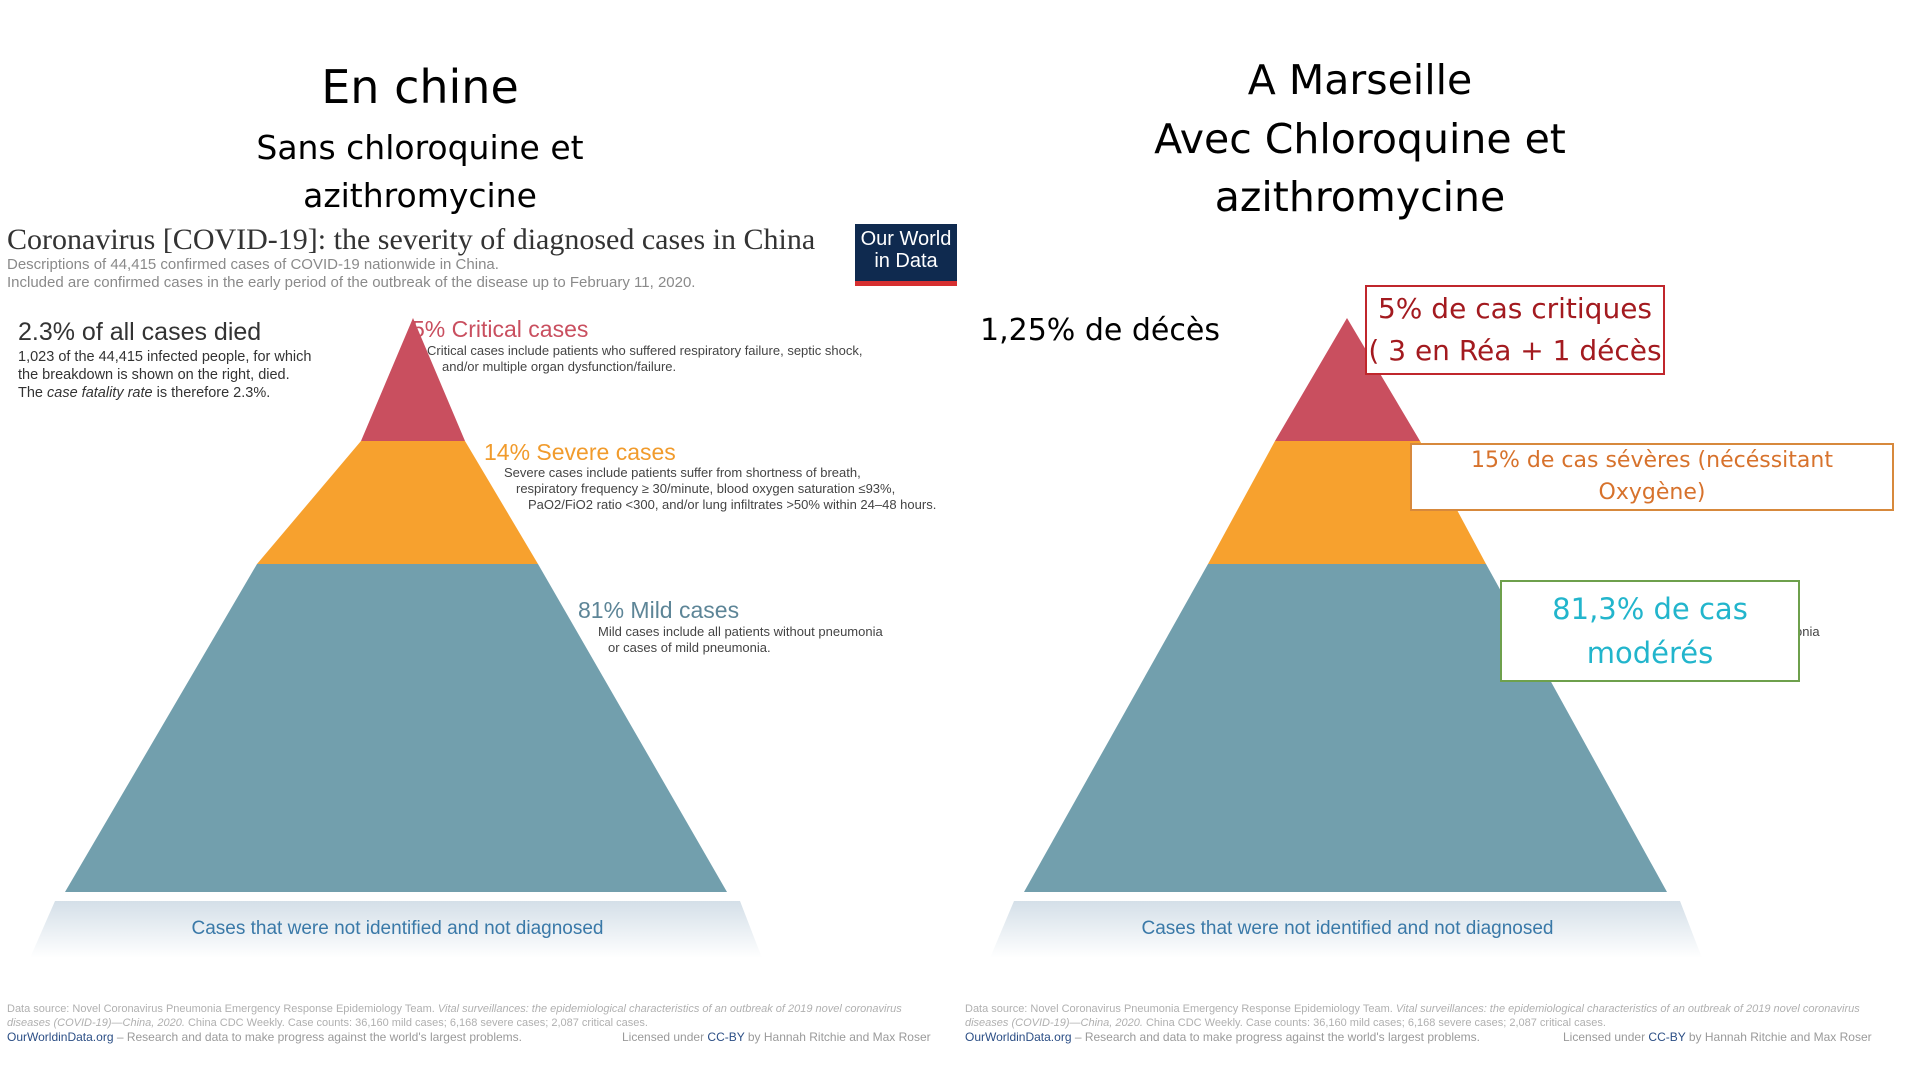 The width and height of the screenshot is (1920, 1080). Describe the element at coordinates (689, 647) in the screenshot. I see `mild-desc-line2: or cases of mild pneumonia.` at that location.